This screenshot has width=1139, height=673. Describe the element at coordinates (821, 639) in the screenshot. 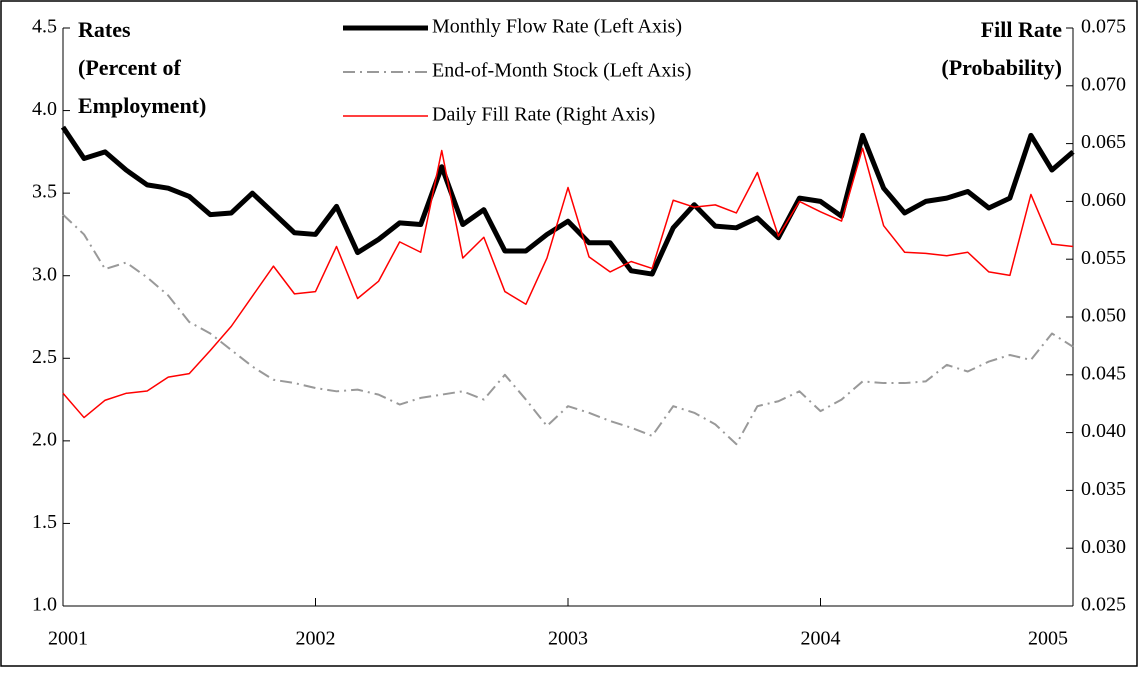

I see `x-tick-label: 2004` at that location.